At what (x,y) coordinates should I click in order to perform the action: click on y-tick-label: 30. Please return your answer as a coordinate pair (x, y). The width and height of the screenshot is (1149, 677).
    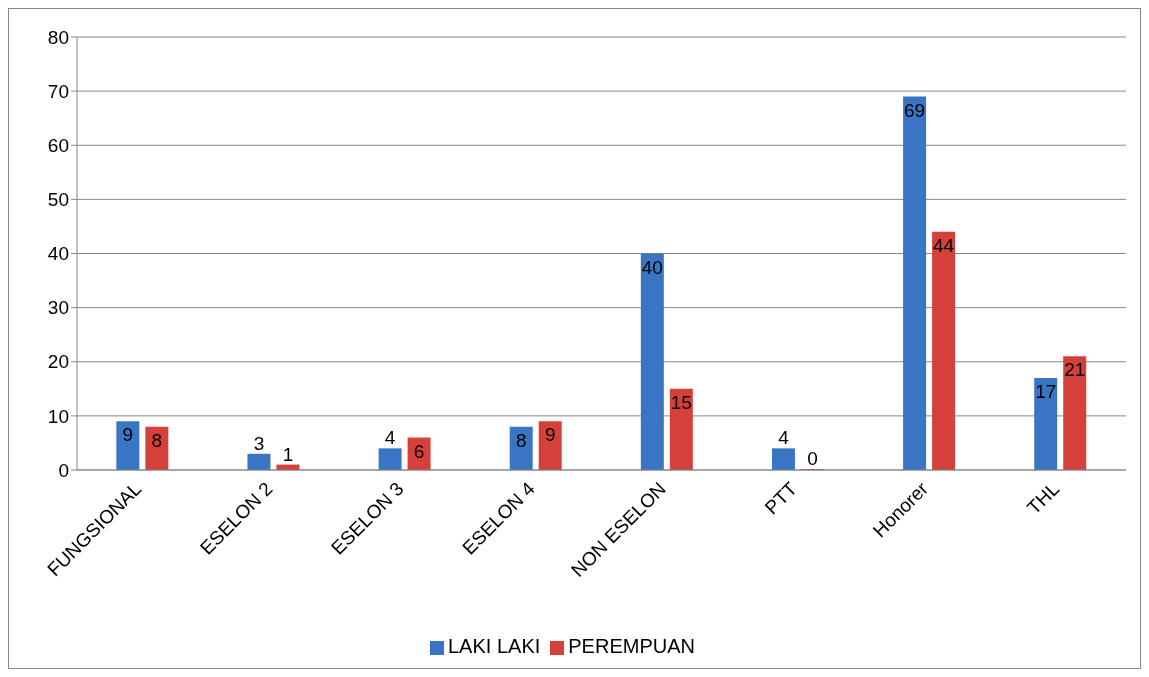
    Looking at the image, I should click on (58, 308).